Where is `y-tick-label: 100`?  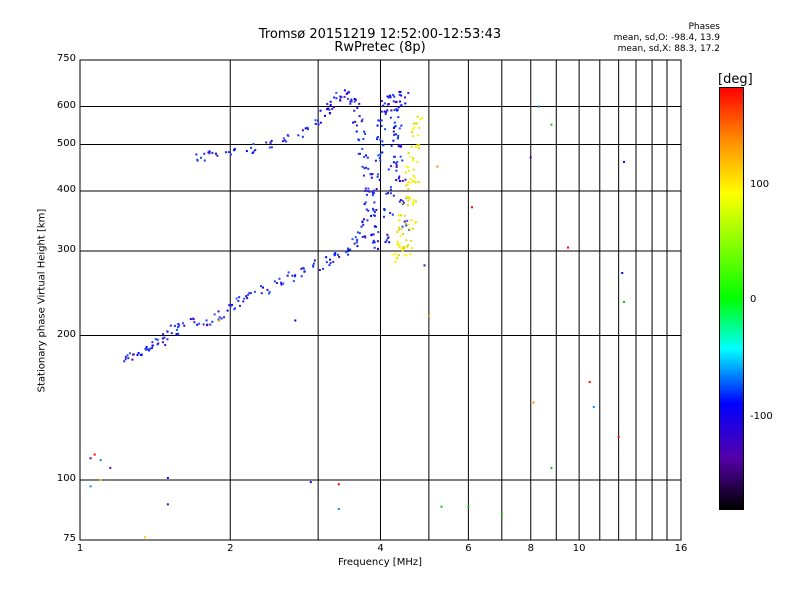 y-tick-label: 100 is located at coordinates (66, 479).